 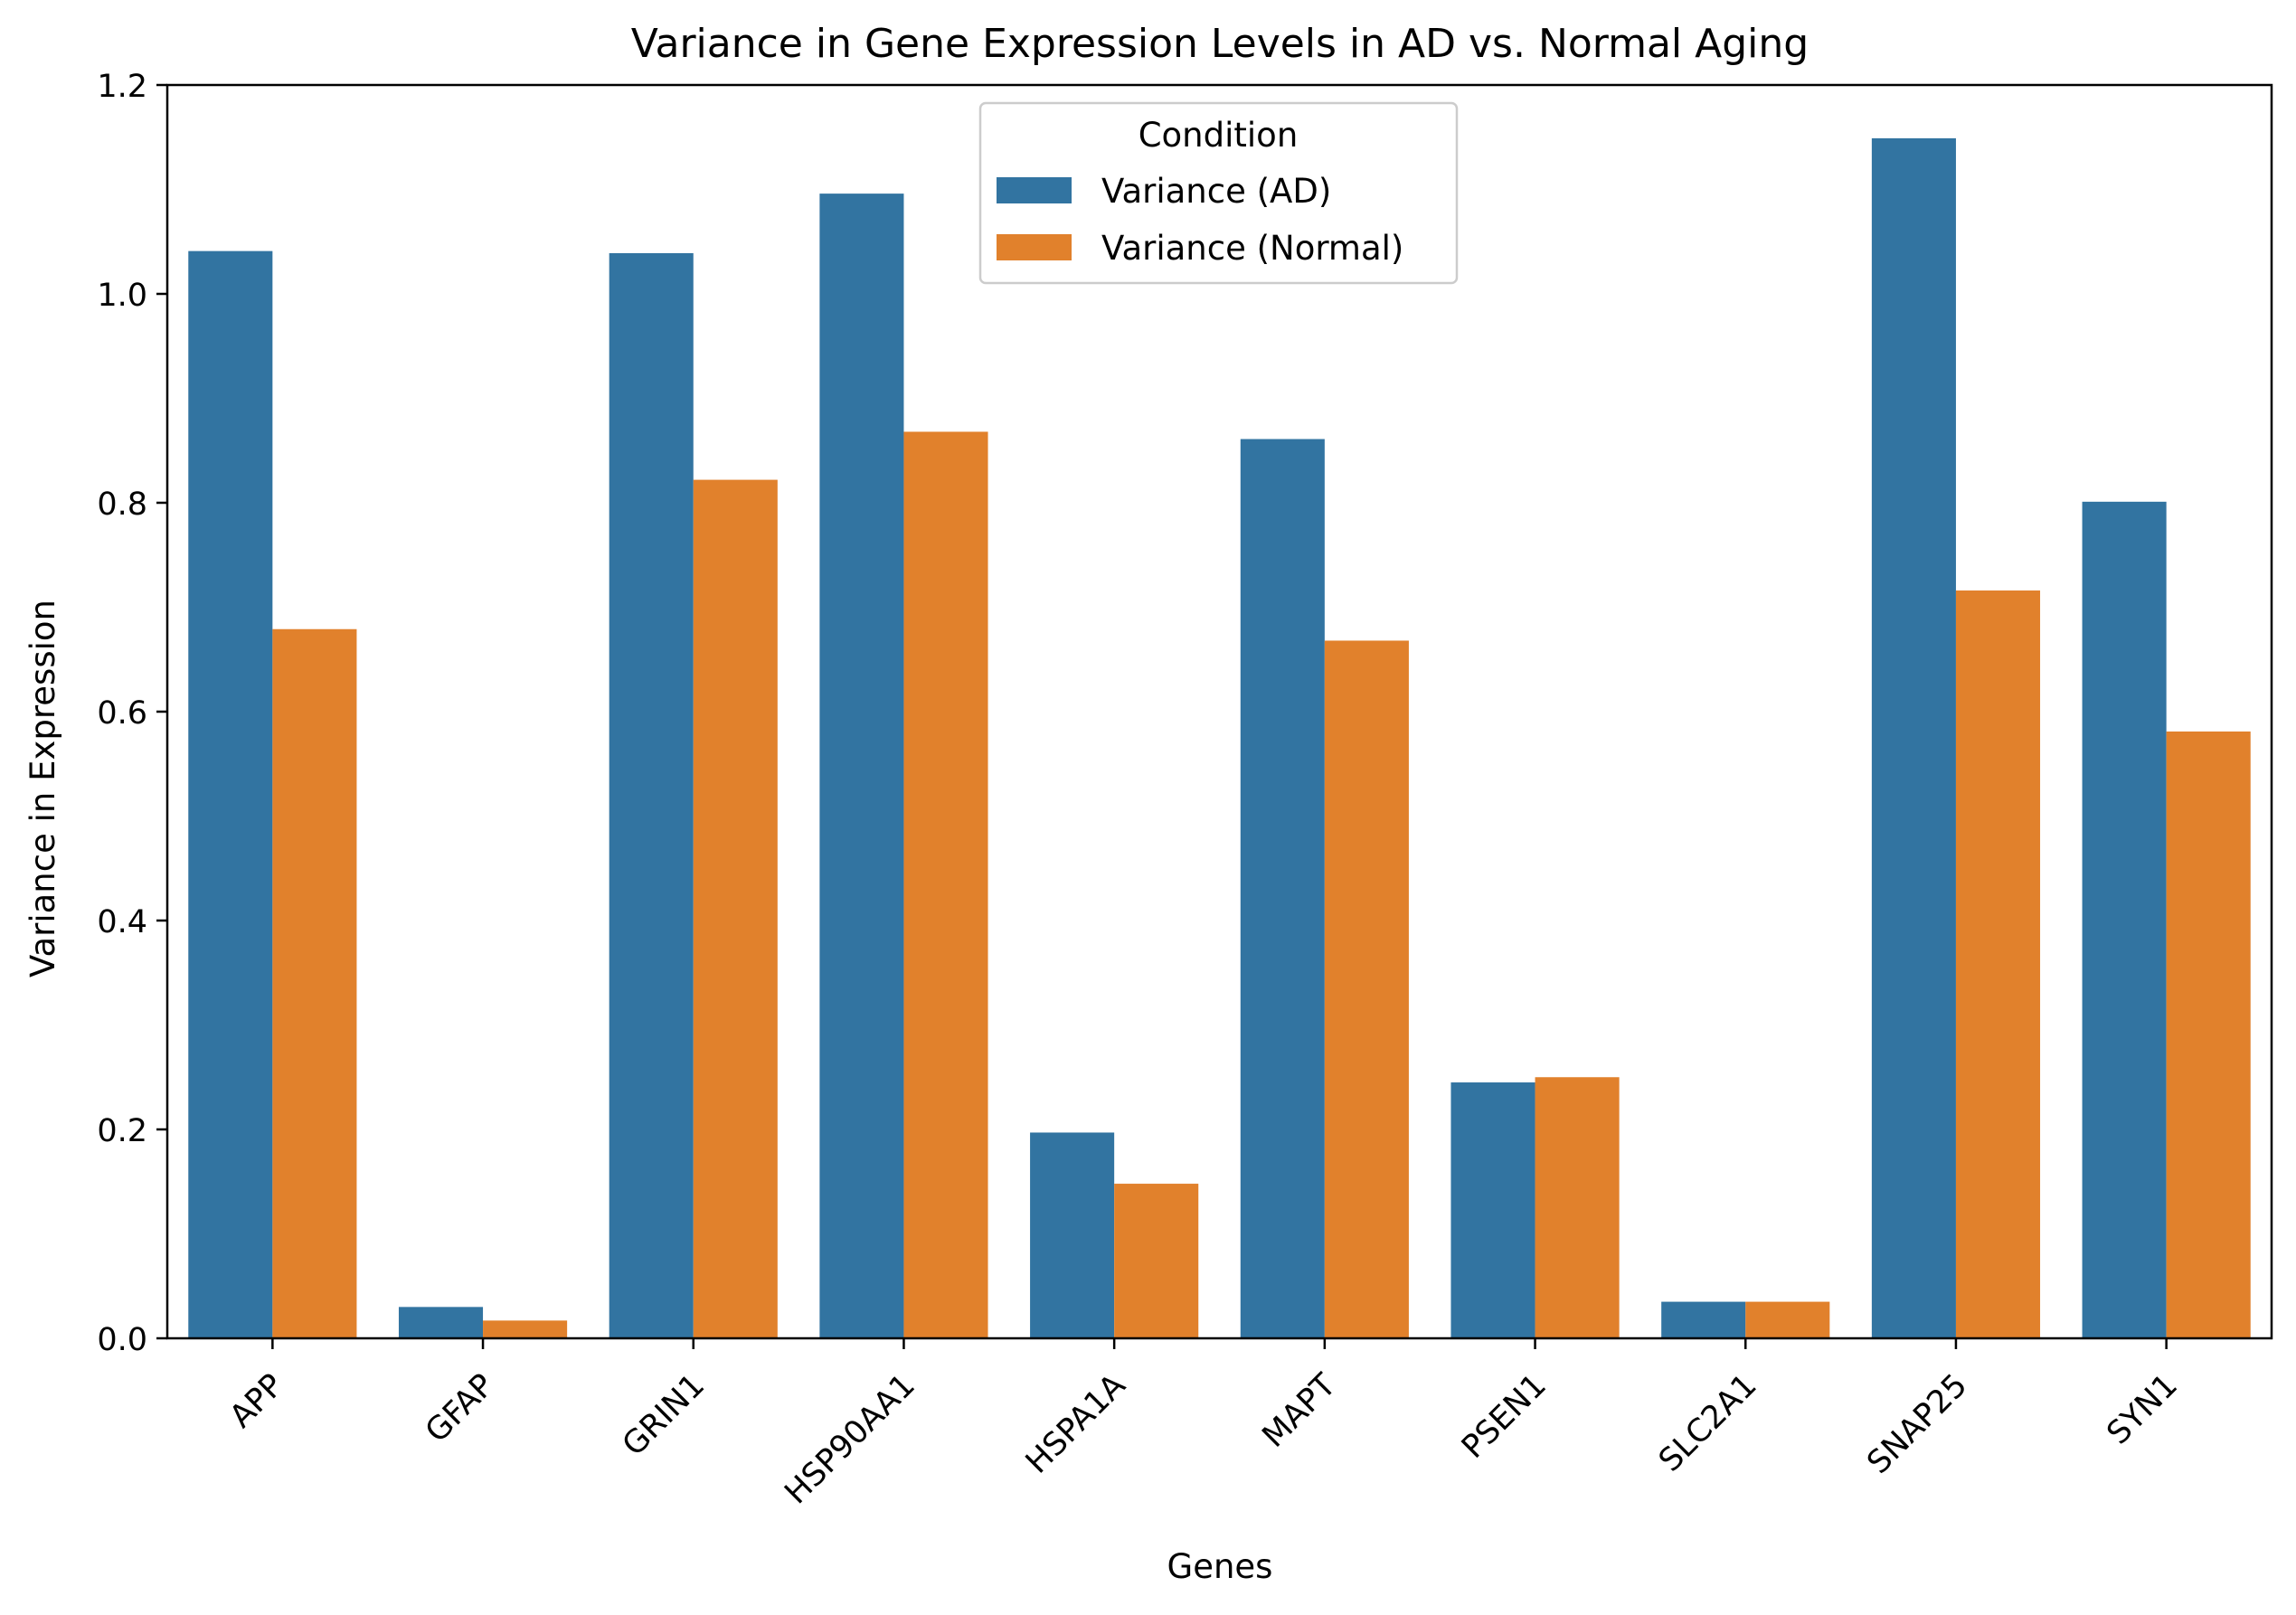 What do you see at coordinates (861, 766) in the screenshot?
I see `bar-hsp90aa1-ad` at bounding box center [861, 766].